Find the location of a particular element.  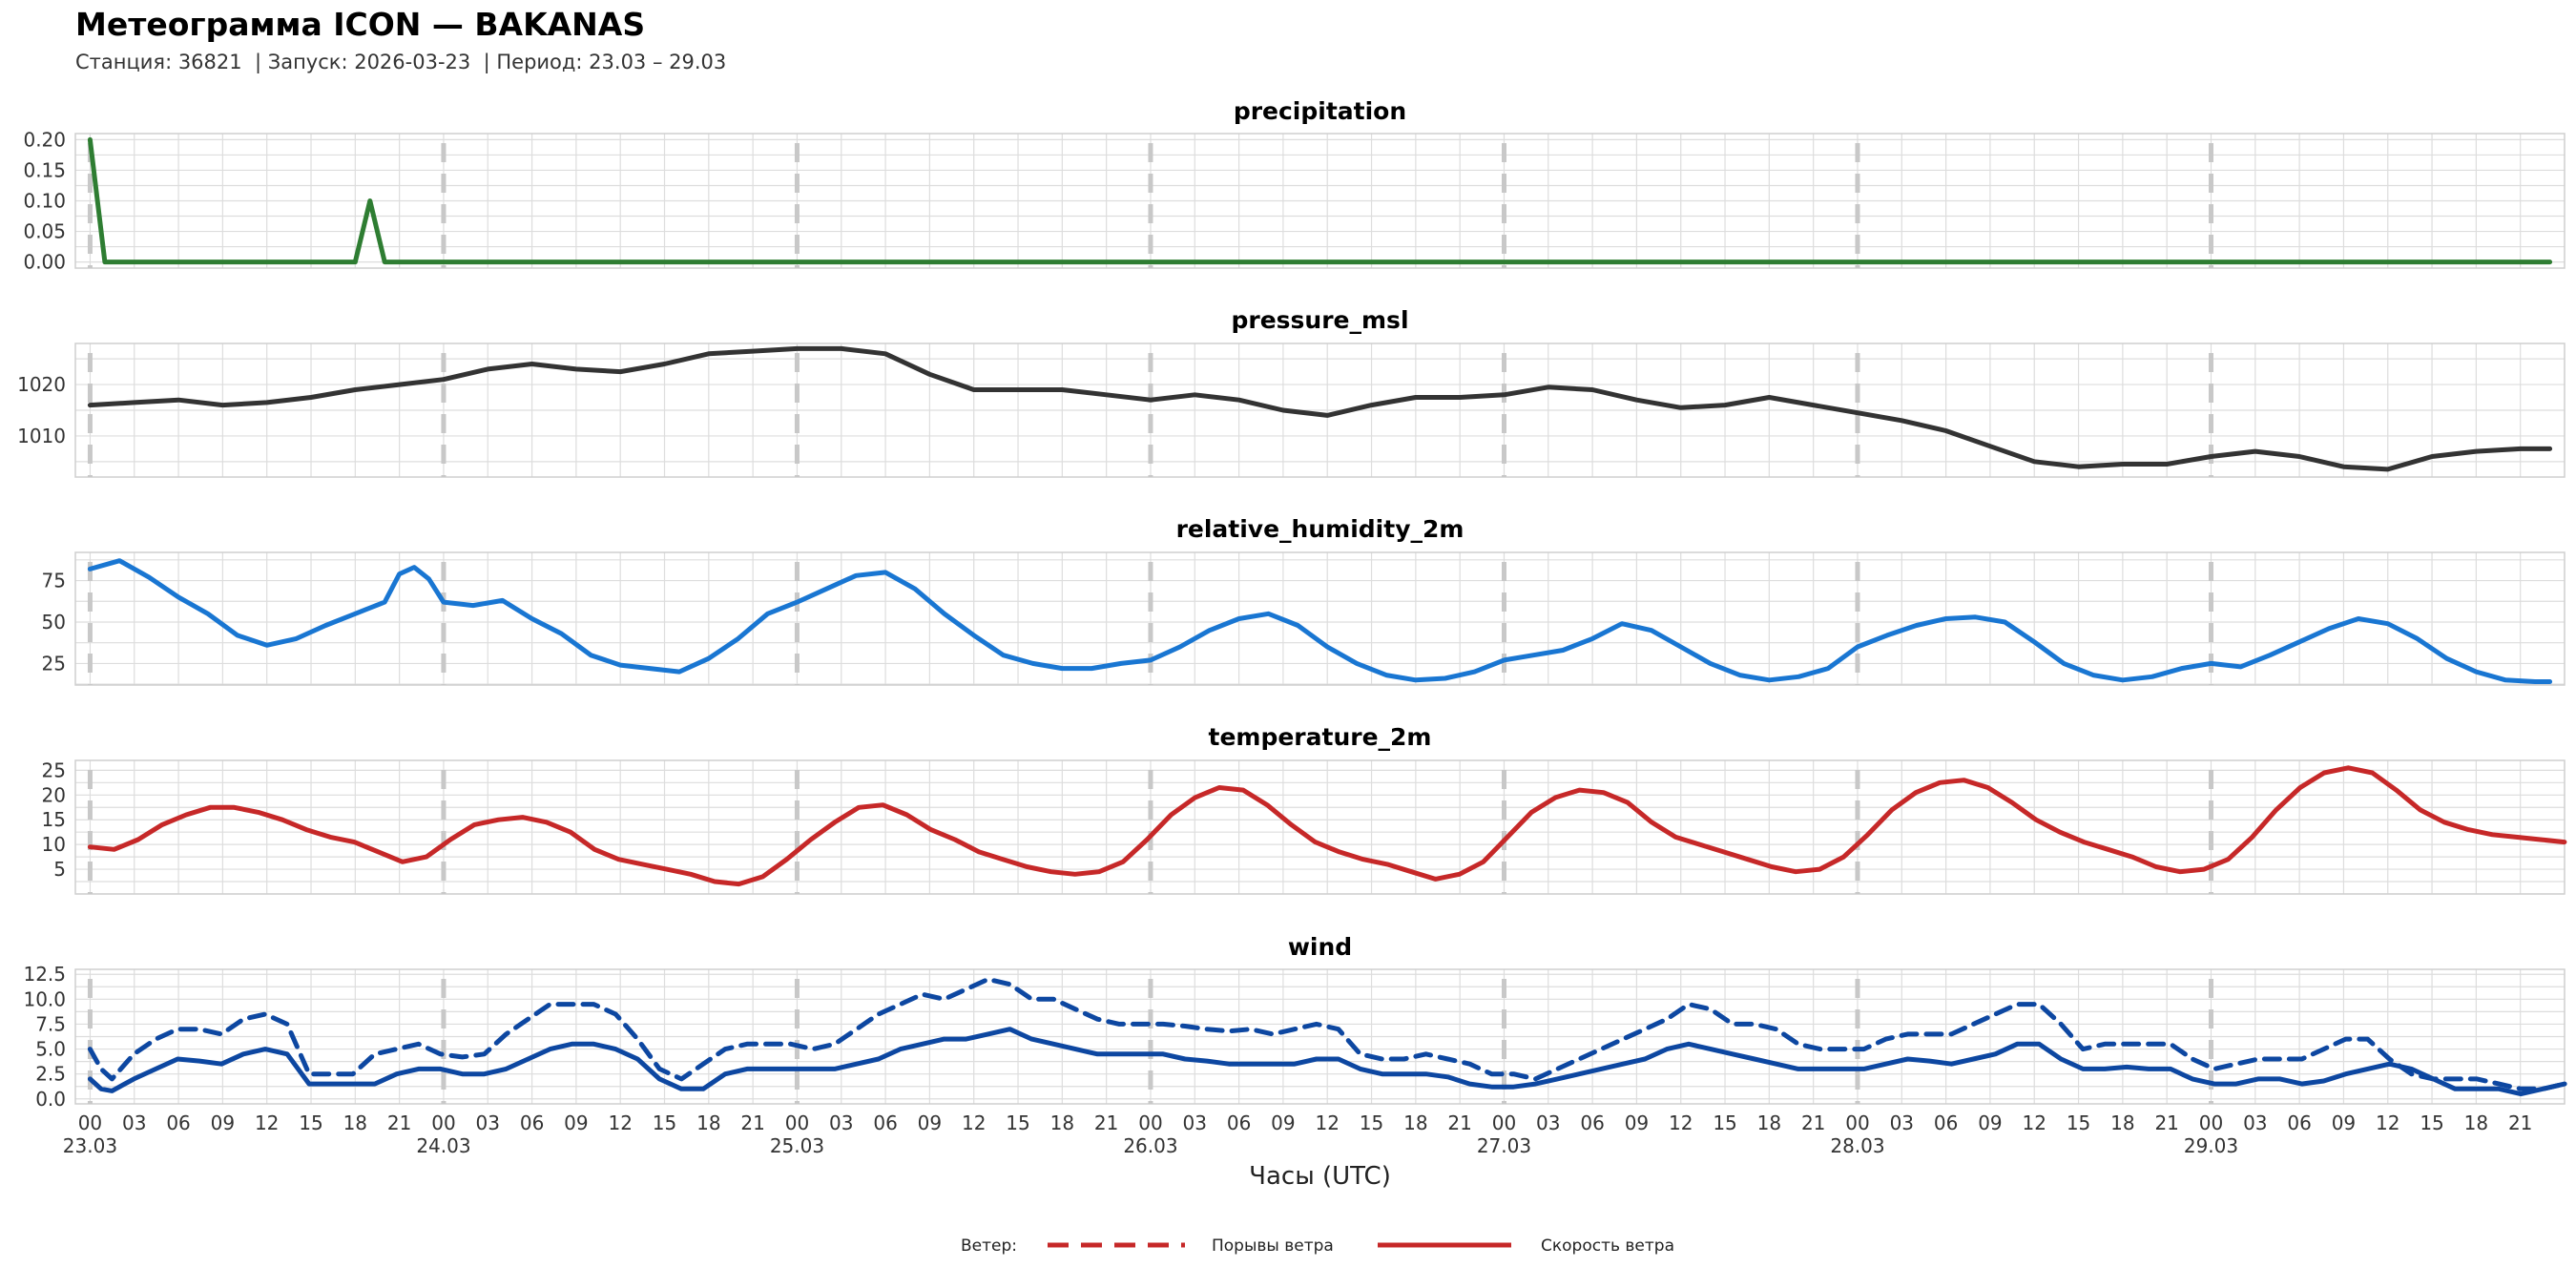

panel-precipitation: precipitation 0.00 0.05 0.10 0.15 0.20 is located at coordinates (1294, 185).